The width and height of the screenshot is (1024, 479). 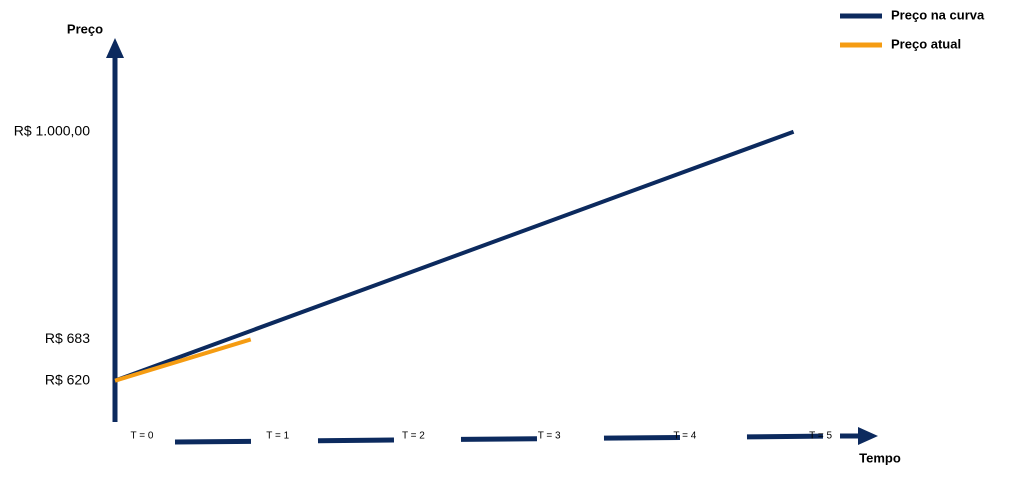 I want to click on y-axis-title: Preço, so click(x=85, y=28).